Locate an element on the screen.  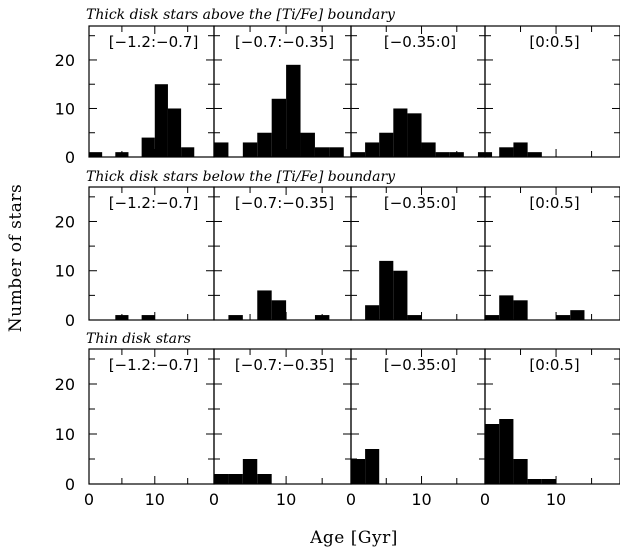
panel-r2-c4: [0:0.5] is located at coordinates (552, 253).